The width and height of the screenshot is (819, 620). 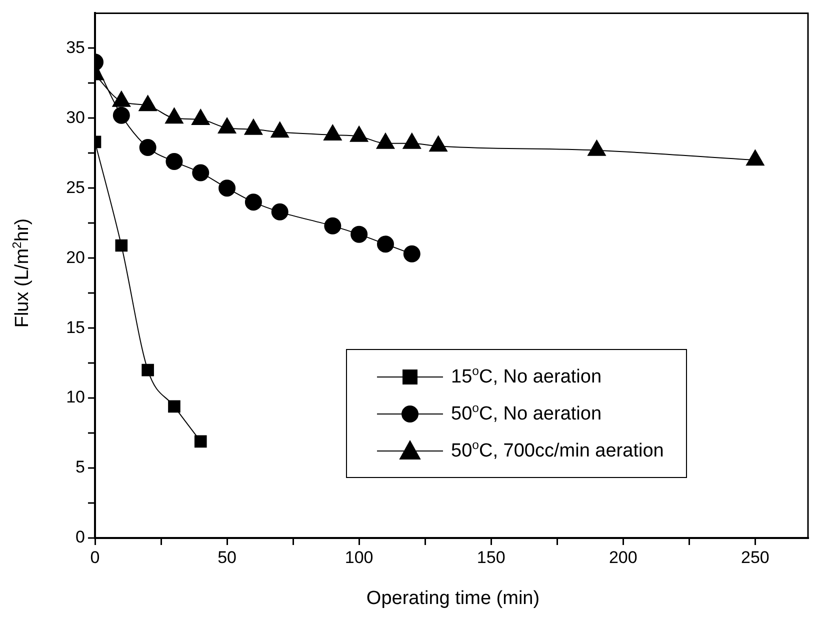 What do you see at coordinates (75, 397) in the screenshot?
I see `y-tick-label: 10` at bounding box center [75, 397].